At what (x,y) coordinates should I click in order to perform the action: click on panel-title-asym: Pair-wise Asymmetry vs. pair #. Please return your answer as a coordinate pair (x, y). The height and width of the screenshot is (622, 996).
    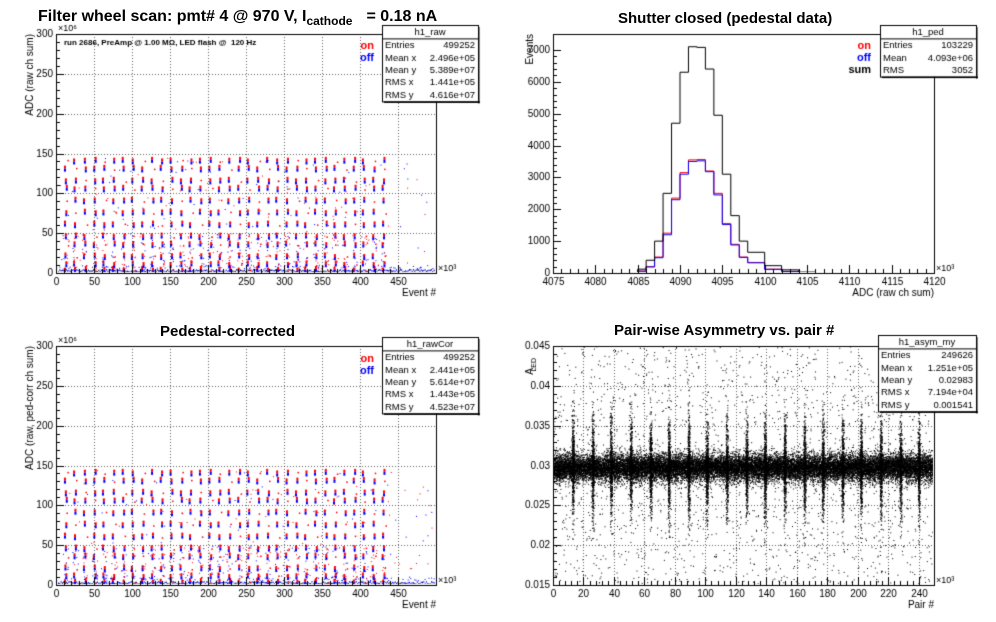
    Looking at the image, I should click on (724, 330).